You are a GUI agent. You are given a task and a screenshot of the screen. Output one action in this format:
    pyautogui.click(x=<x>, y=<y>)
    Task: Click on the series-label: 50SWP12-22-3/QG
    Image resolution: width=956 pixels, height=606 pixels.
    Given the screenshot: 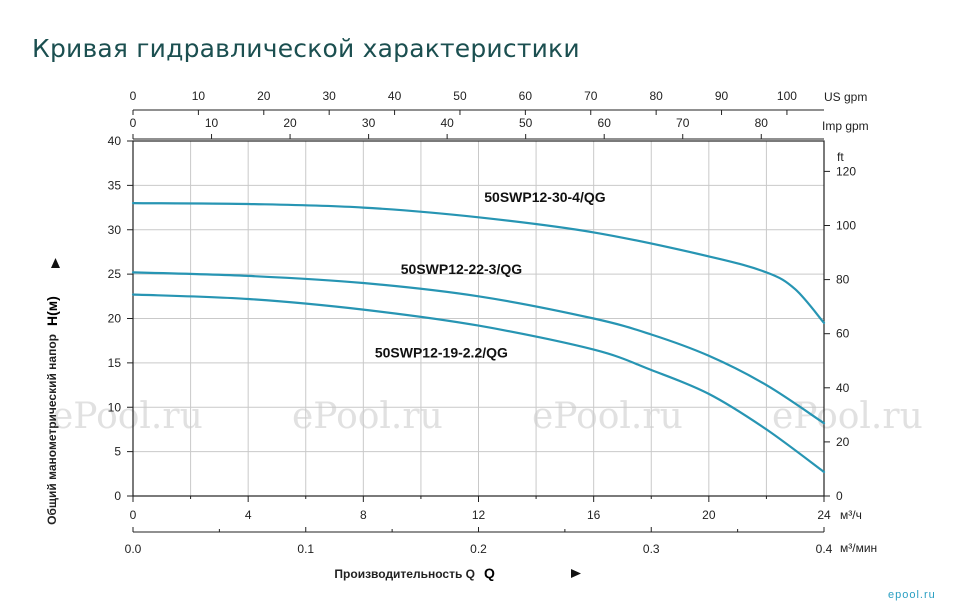 What is the action you would take?
    pyautogui.click(x=461, y=269)
    